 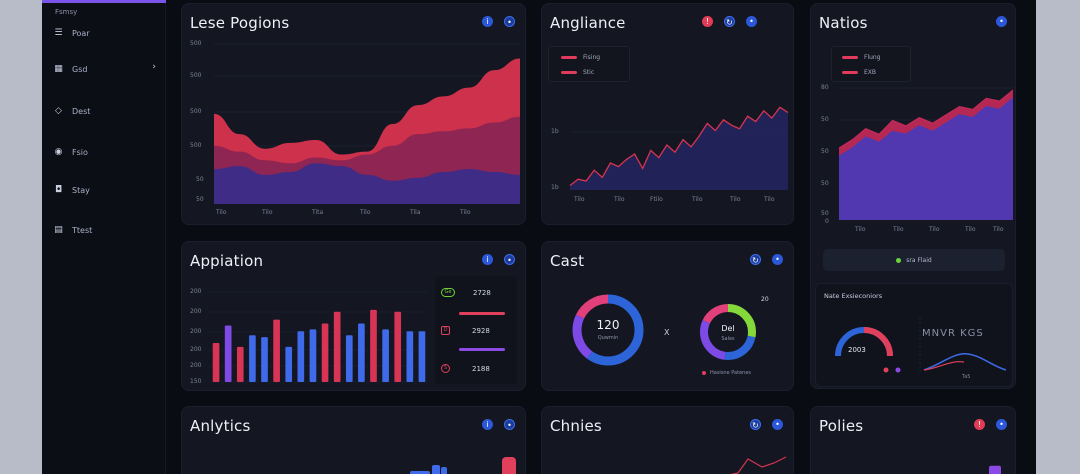 I want to click on stat-row: D 2928, so click(x=465, y=330).